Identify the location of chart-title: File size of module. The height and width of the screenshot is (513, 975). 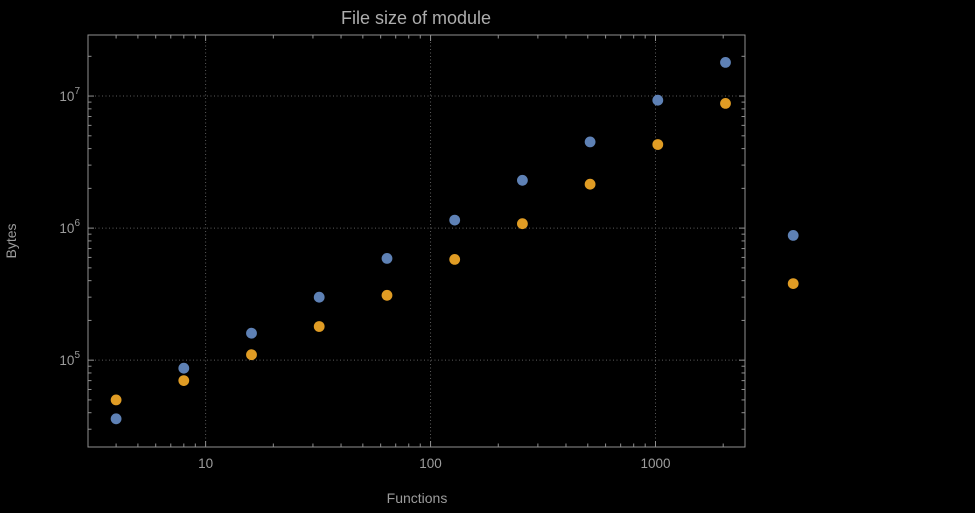
(416, 18).